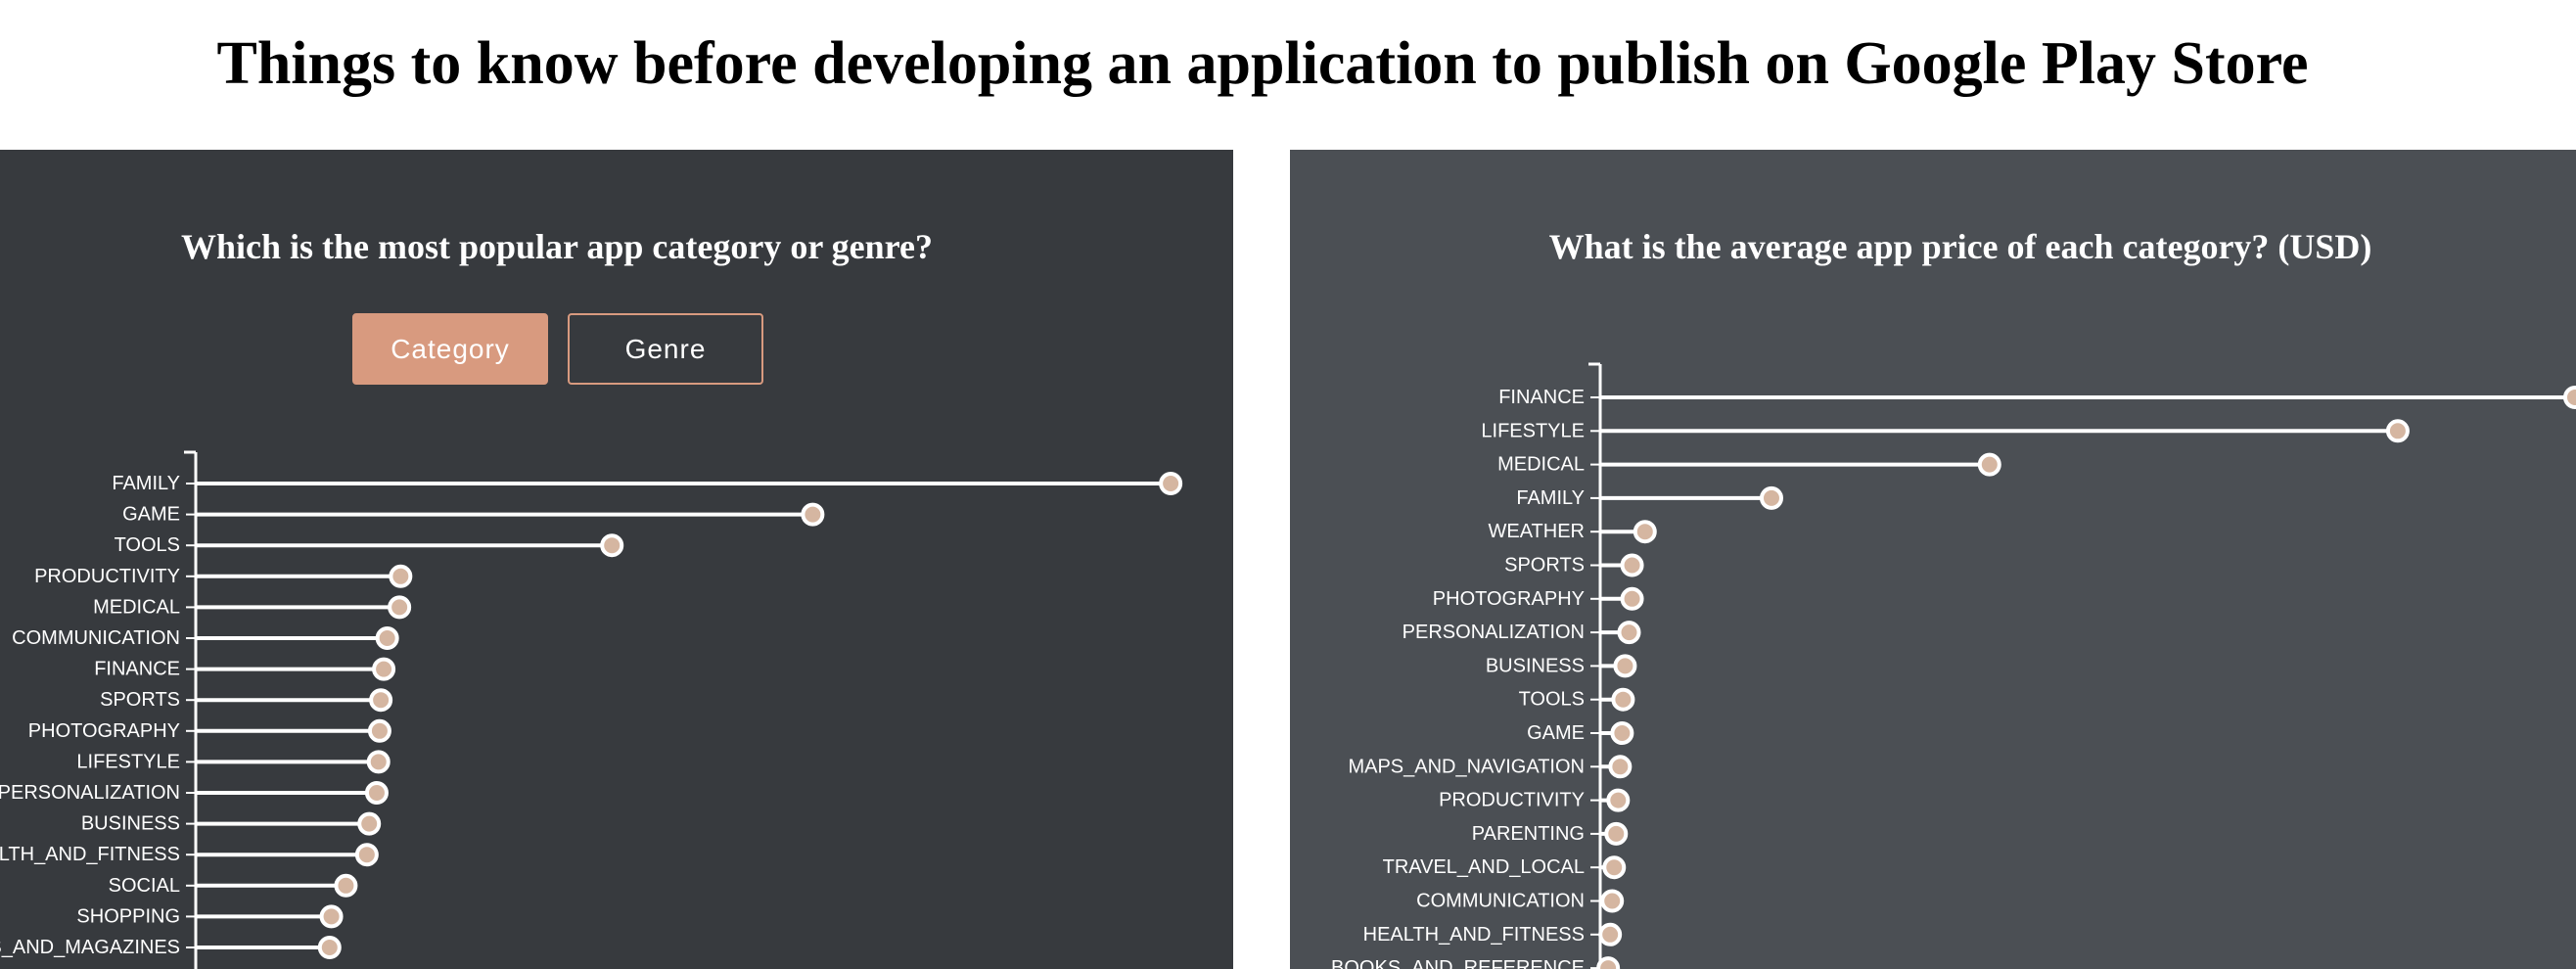 The height and width of the screenshot is (969, 2576). What do you see at coordinates (144, 886) in the screenshot?
I see `category-tick-label: SOCIAL` at bounding box center [144, 886].